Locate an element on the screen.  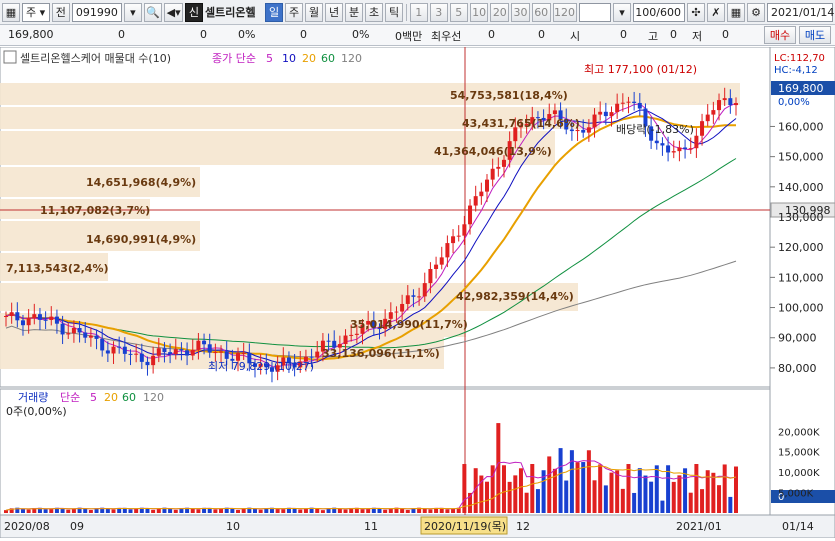
profile-label: 33,136,096(11,1%) is located at coordinates (381, 353).